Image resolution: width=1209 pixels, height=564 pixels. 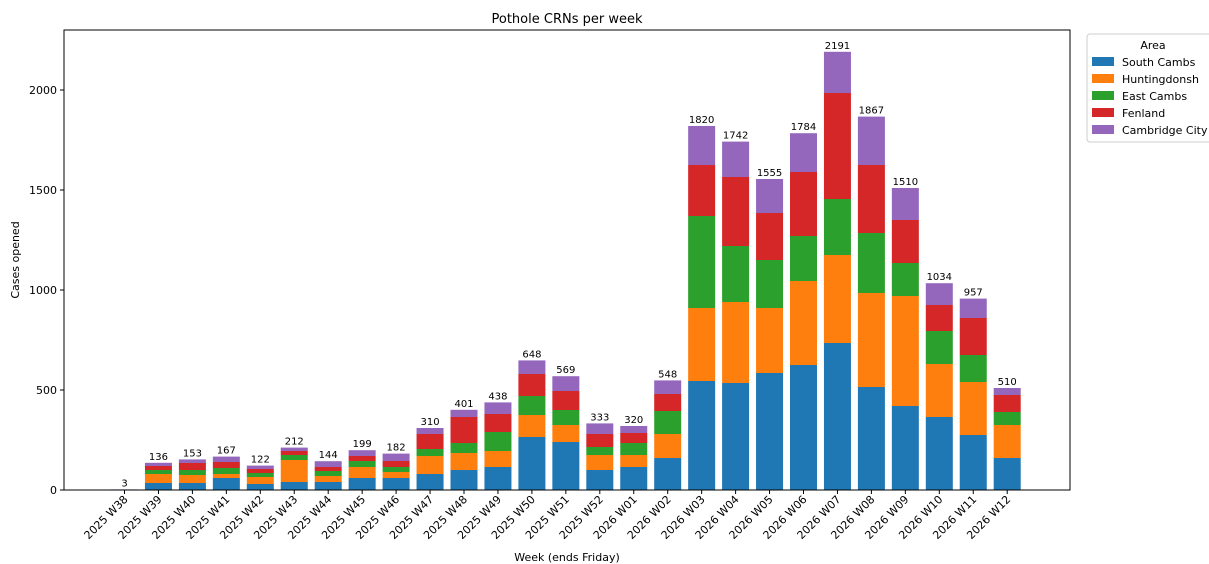 What do you see at coordinates (362, 444) in the screenshot?
I see `bar-total-label: 199` at bounding box center [362, 444].